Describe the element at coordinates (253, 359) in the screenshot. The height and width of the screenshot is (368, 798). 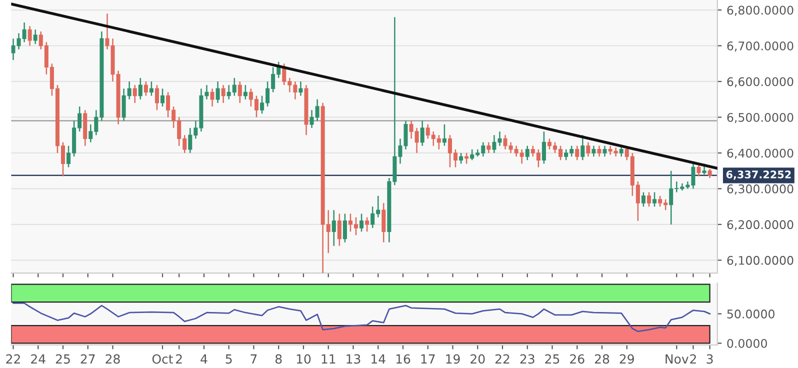
I see `x-tick-label: 7` at that location.